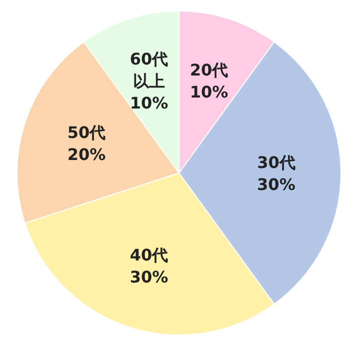 This screenshot has height=346, width=344. I want to click on data-label: 20%, so click(86, 154).